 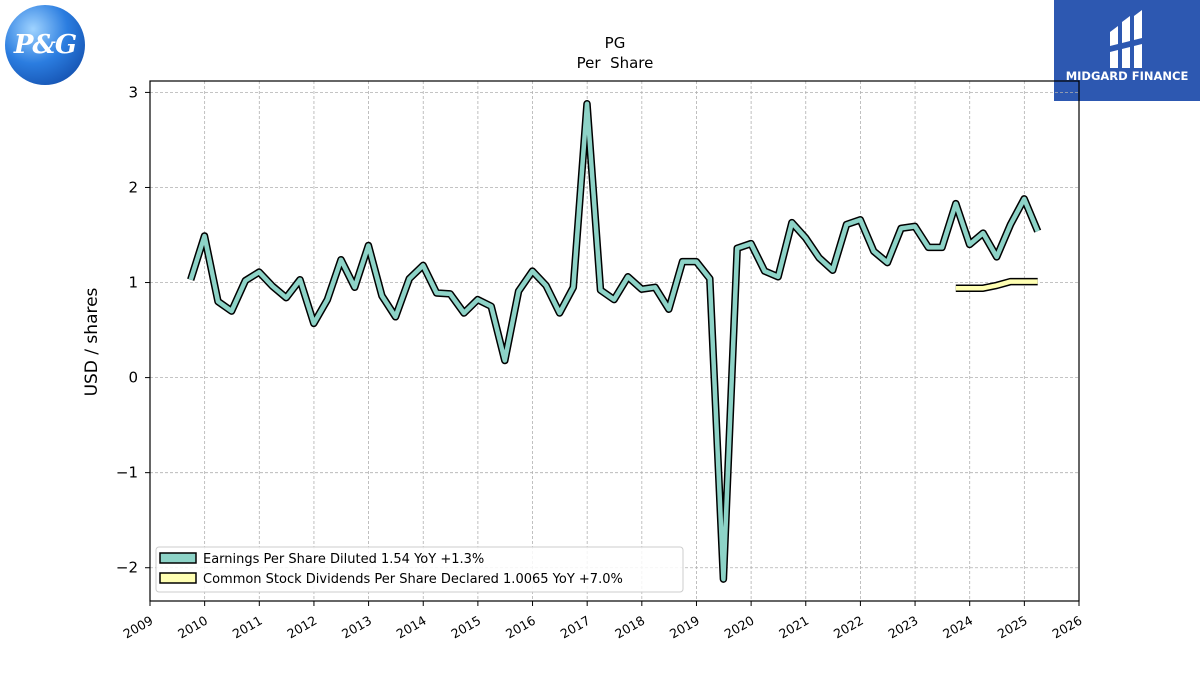 What do you see at coordinates (127, 568) in the screenshot?
I see `y-tick-label: −2` at bounding box center [127, 568].